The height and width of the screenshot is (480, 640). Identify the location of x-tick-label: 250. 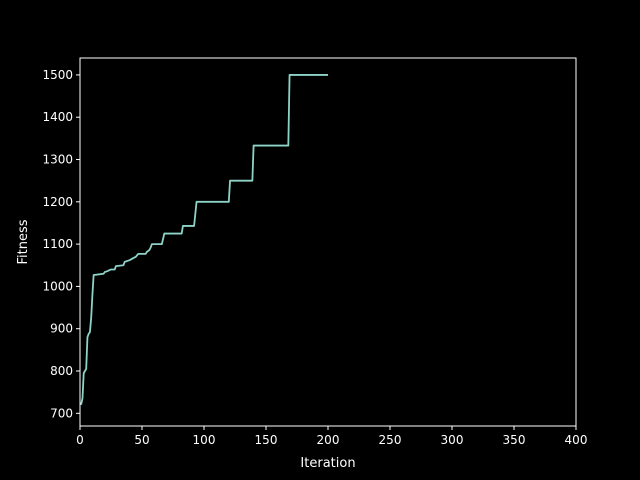
(390, 440).